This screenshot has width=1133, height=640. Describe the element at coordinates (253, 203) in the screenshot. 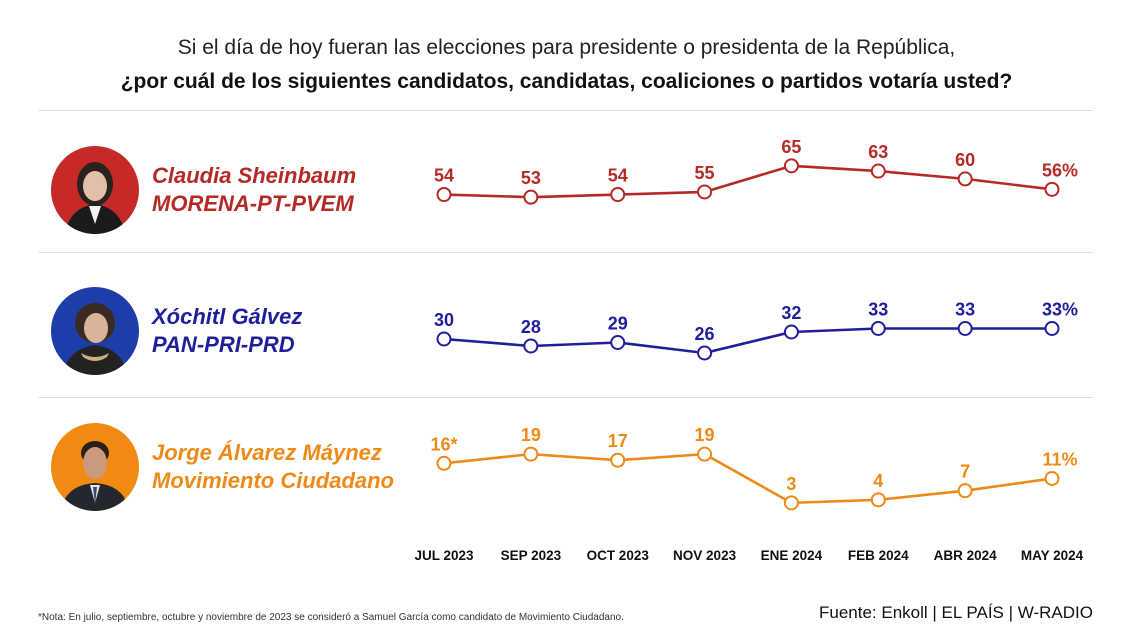

I see `candidate-party-sheinbaum: MORENA-PT-PVEM` at that location.